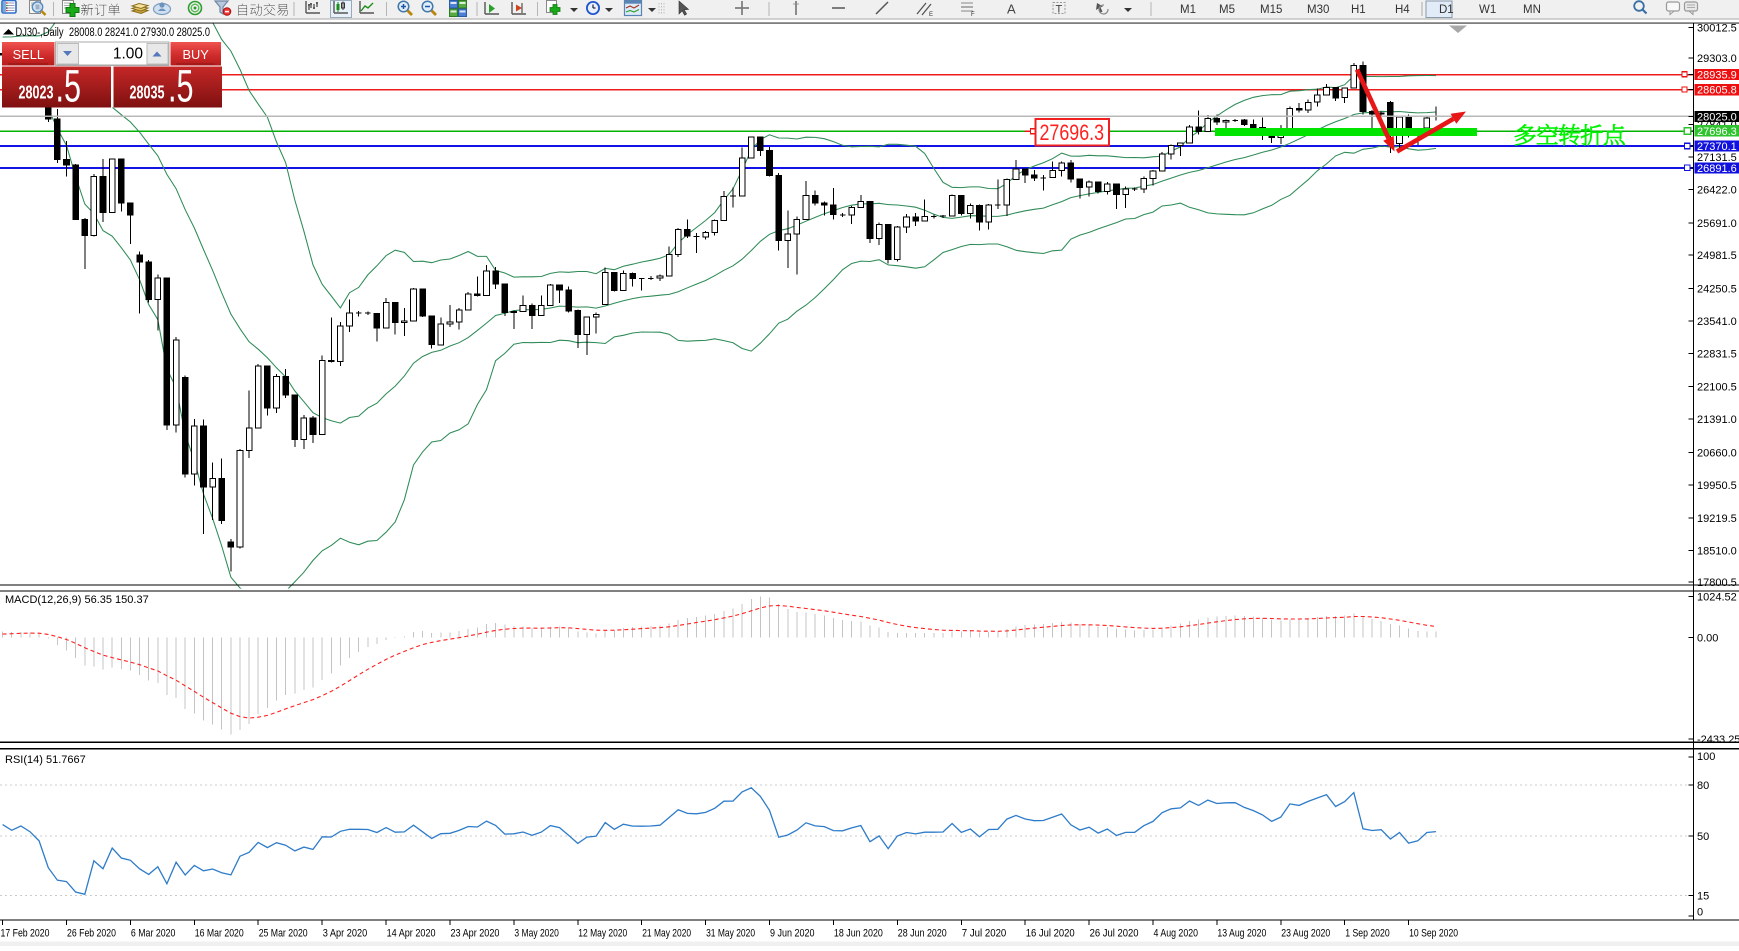 Image resolution: width=1739 pixels, height=951 pixels. I want to click on svg-text: 12 May 2020, so click(602, 934).